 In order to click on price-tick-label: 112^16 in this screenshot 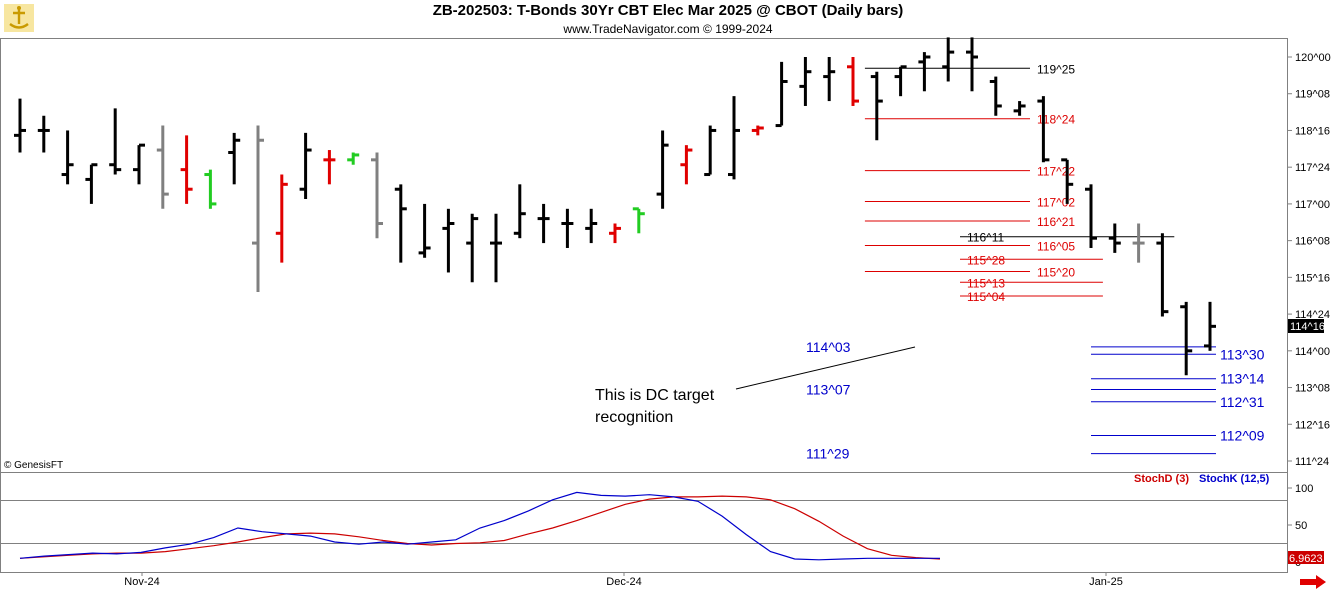, I will do `click(1312, 425)`.